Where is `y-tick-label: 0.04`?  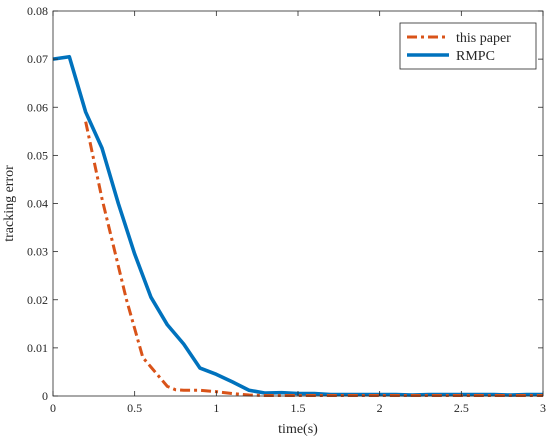 y-tick-label: 0.04 is located at coordinates (37, 204).